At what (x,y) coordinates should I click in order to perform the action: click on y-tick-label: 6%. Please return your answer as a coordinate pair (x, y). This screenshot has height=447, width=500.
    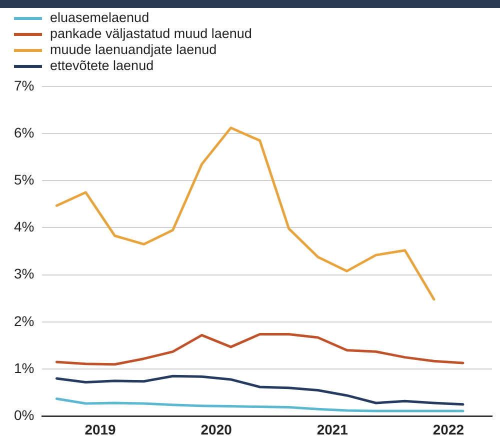
    Looking at the image, I should click on (24, 132).